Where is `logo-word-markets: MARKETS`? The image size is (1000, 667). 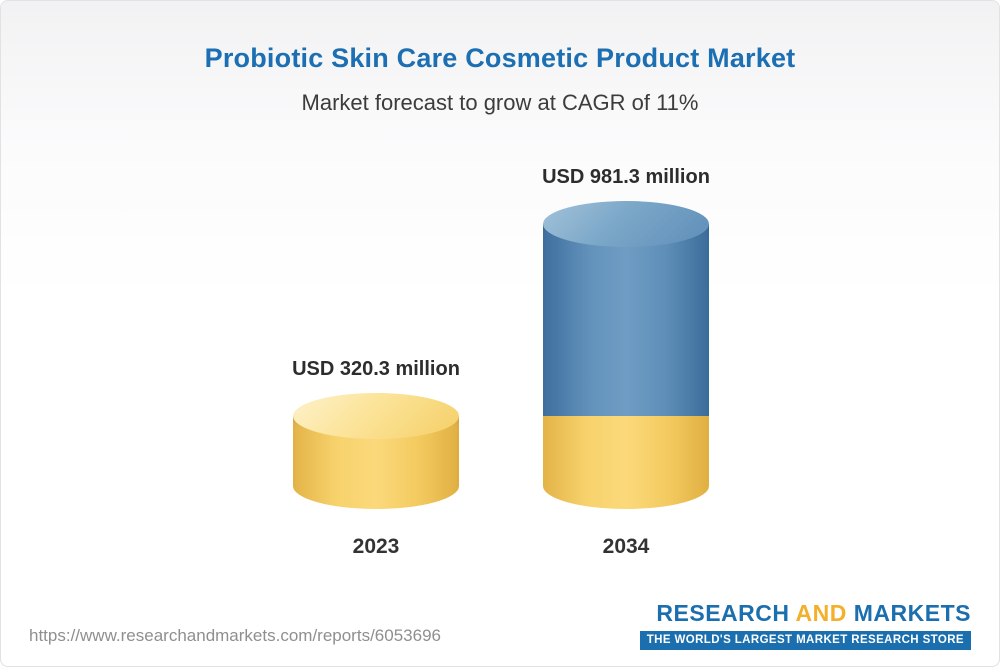 logo-word-markets: MARKETS is located at coordinates (912, 613).